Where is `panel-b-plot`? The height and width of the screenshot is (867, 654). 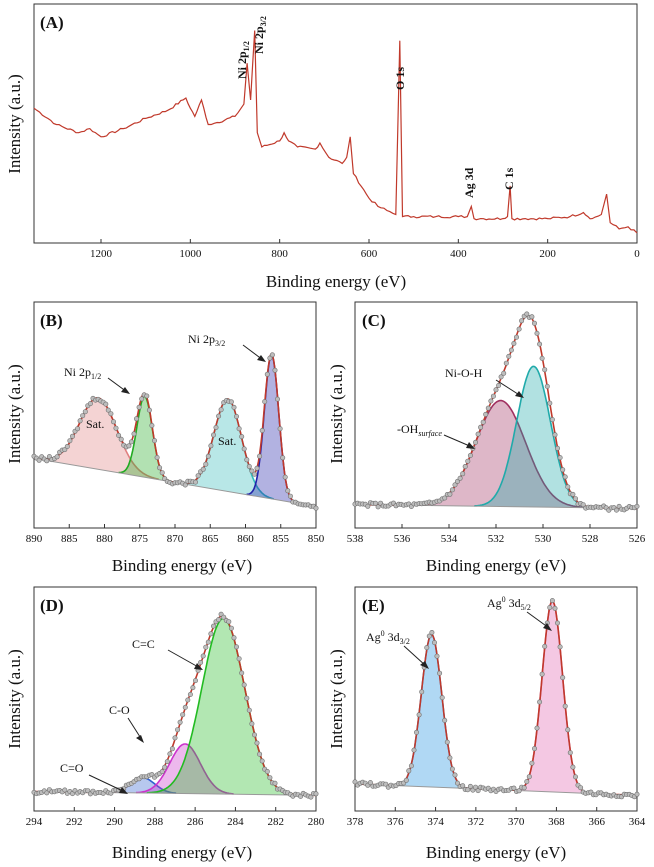
panel-b-plot is located at coordinates (175, 431).